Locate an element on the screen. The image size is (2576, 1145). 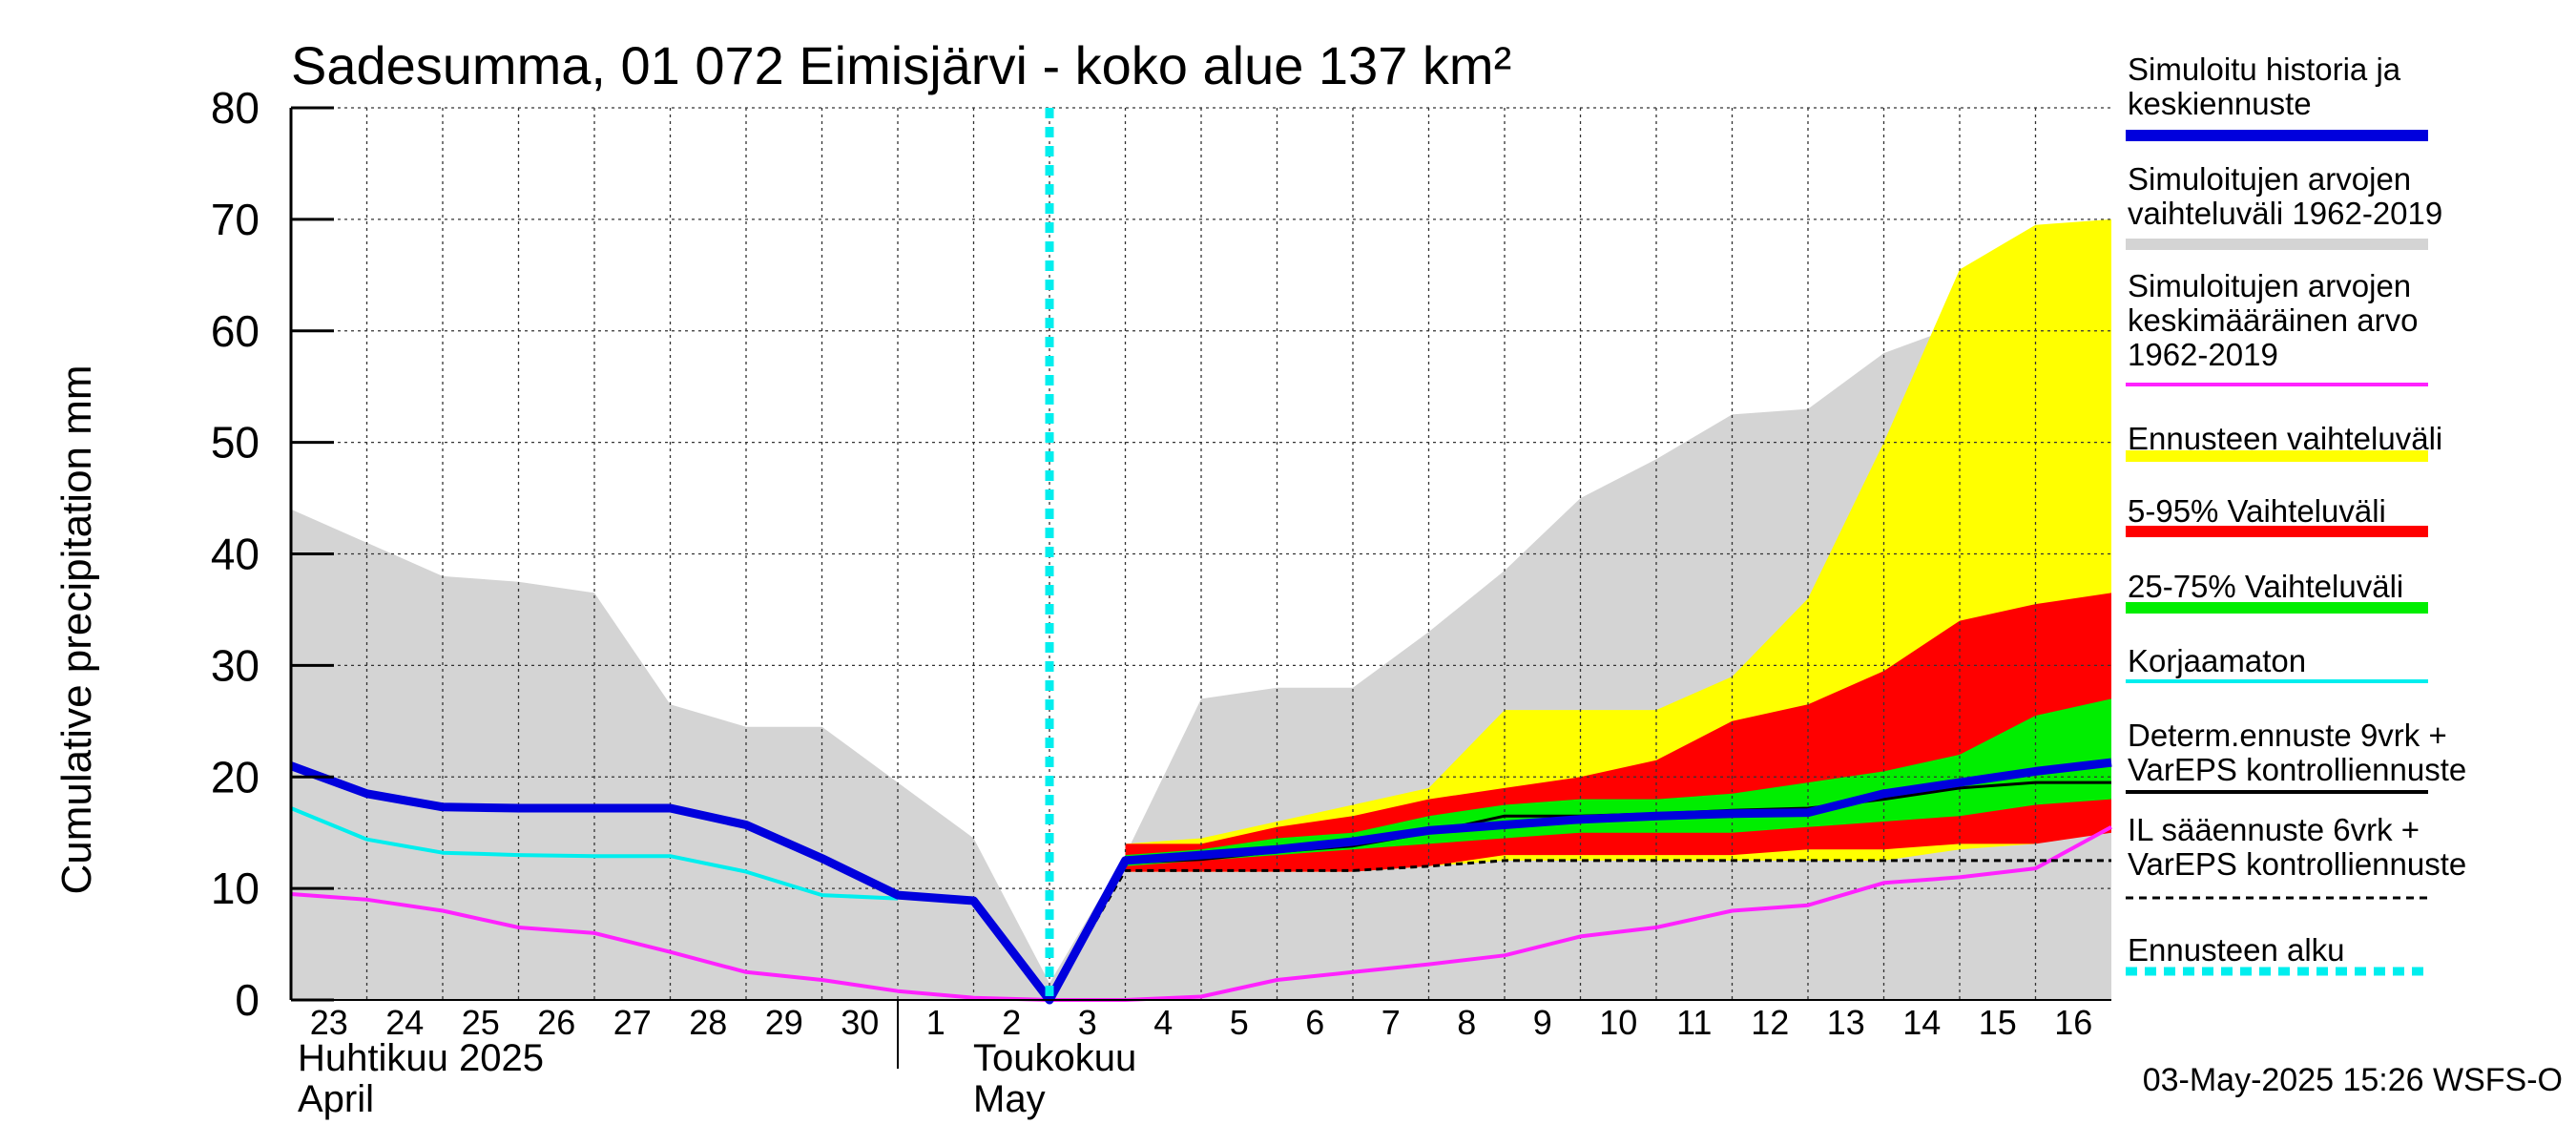
legend-label-hist_mean: Simuloitujen arvojen is located at coordinates (2269, 285).